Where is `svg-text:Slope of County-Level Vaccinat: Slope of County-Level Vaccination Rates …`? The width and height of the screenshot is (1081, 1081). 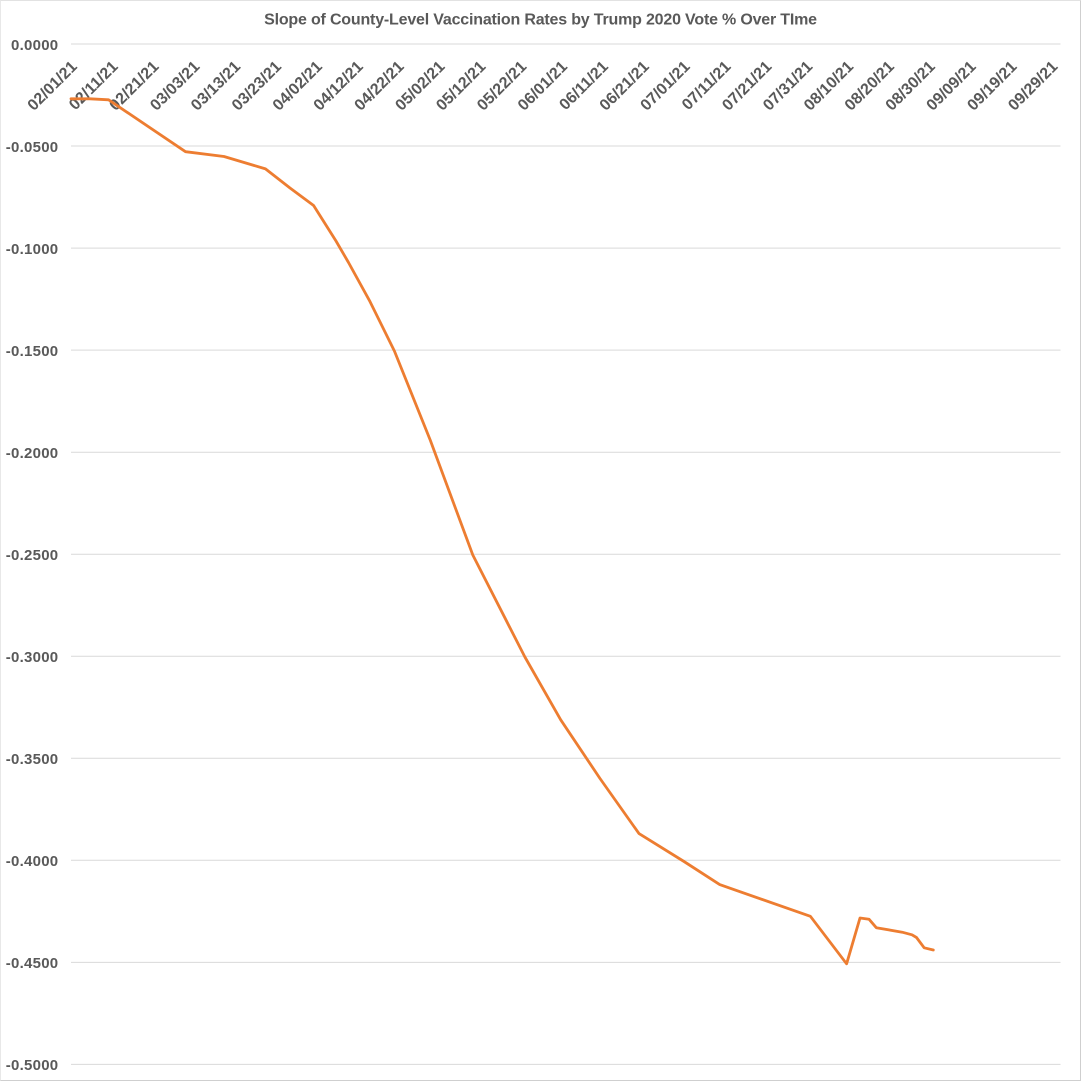
svg-text:Slope of County-Level Vaccinat: Slope of County-Level Vaccination Rates … is located at coordinates (540, 20).